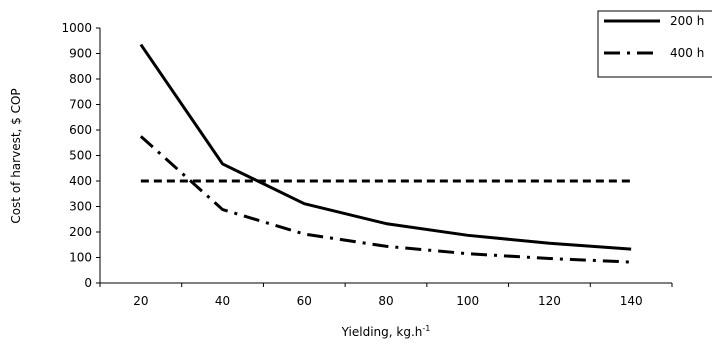  Describe the element at coordinates (631, 301) in the screenshot. I see `x-tick-label: 140` at that location.